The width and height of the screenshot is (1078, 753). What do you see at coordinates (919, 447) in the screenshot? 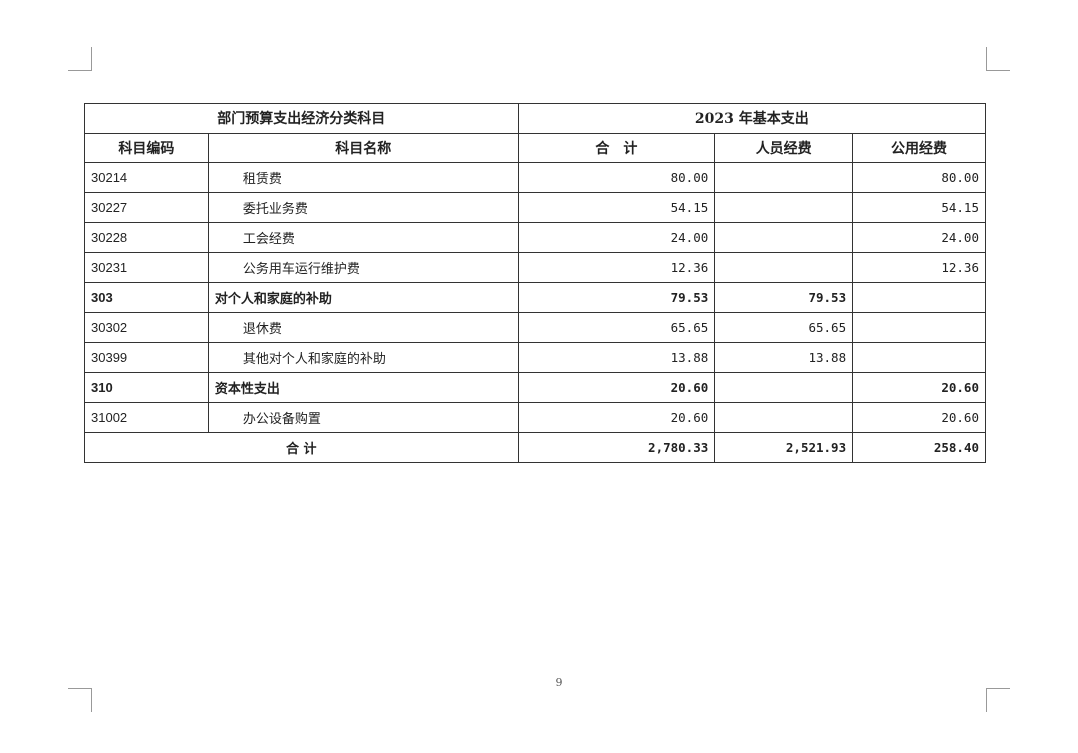
I see `total-public: 258.40` at bounding box center [919, 447].